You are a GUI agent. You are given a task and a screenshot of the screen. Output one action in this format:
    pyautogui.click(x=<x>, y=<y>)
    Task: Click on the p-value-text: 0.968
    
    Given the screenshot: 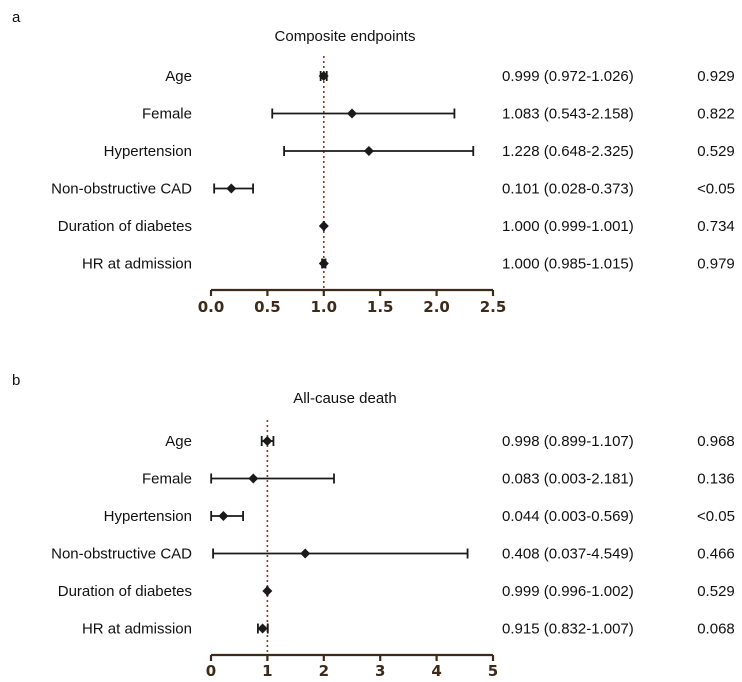 What is the action you would take?
    pyautogui.click(x=716, y=441)
    